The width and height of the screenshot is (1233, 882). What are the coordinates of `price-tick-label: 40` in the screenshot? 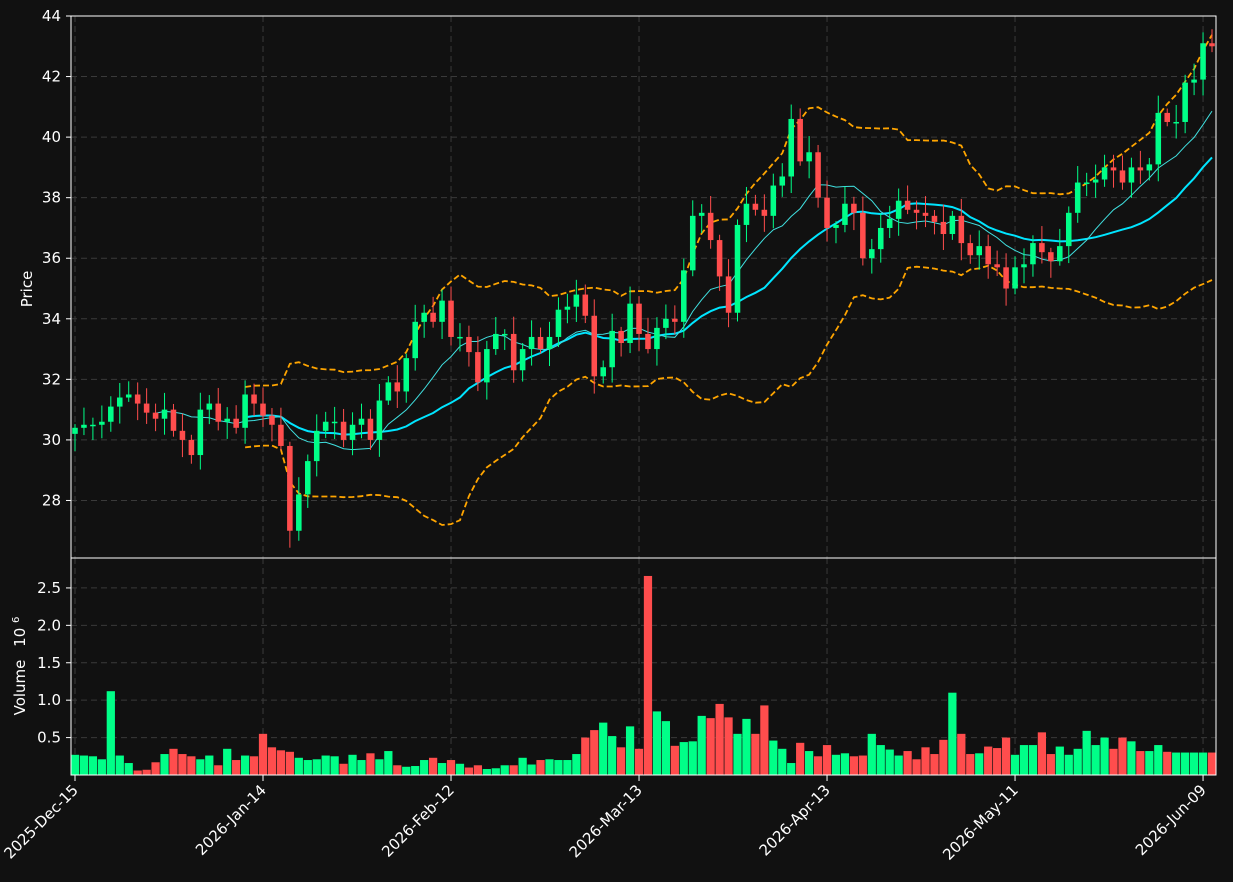 It's located at (51, 137).